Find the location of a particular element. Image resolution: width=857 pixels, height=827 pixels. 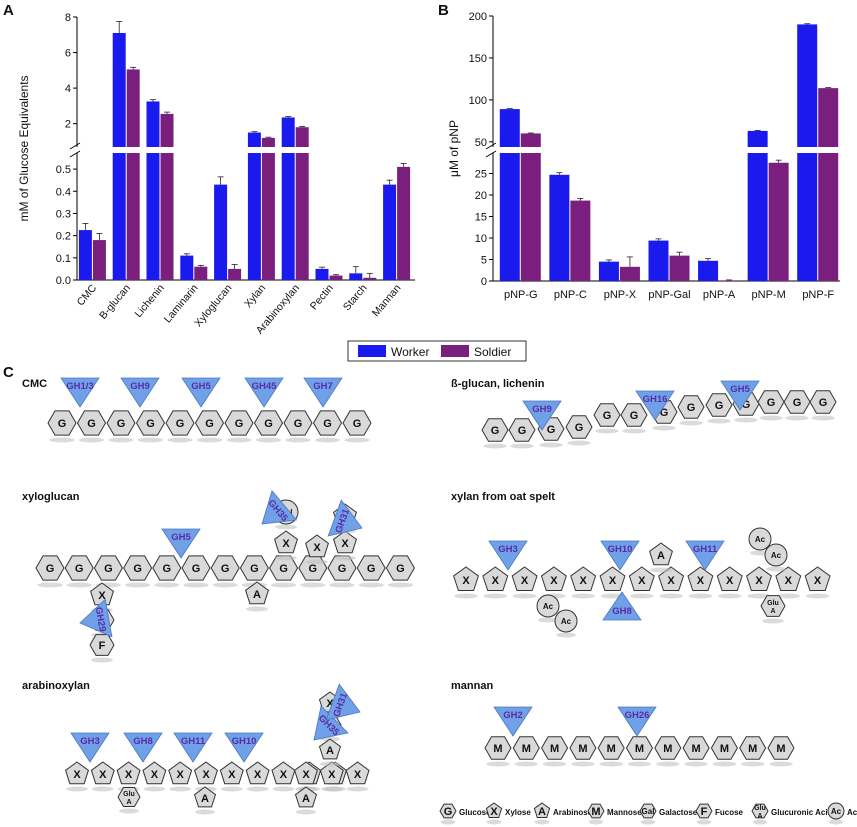

key-symbol-ac-label: Ac is located at coordinates (836, 811).